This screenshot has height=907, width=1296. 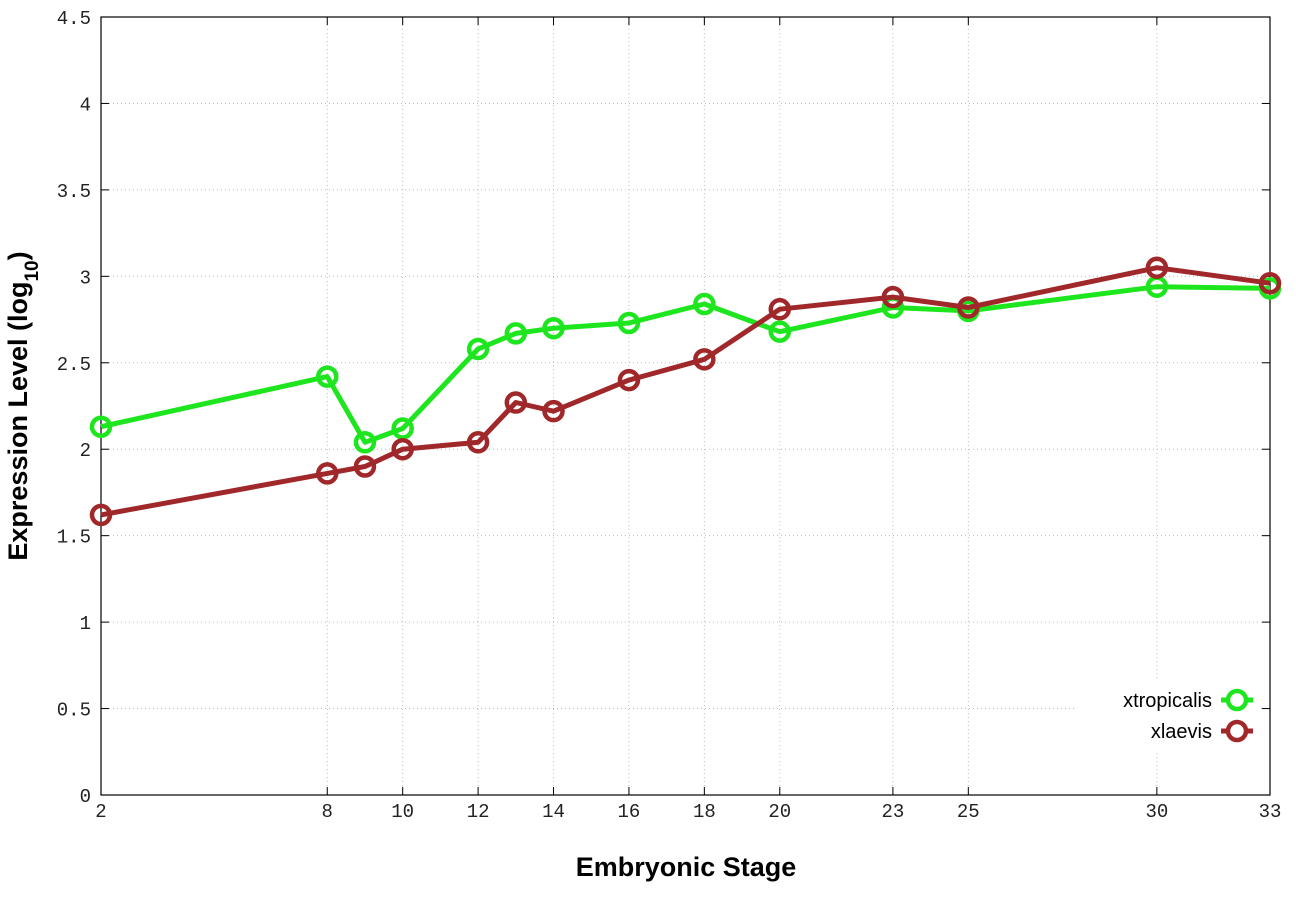 What do you see at coordinates (1270, 812) in the screenshot?
I see `x-tick-label: 33` at bounding box center [1270, 812].